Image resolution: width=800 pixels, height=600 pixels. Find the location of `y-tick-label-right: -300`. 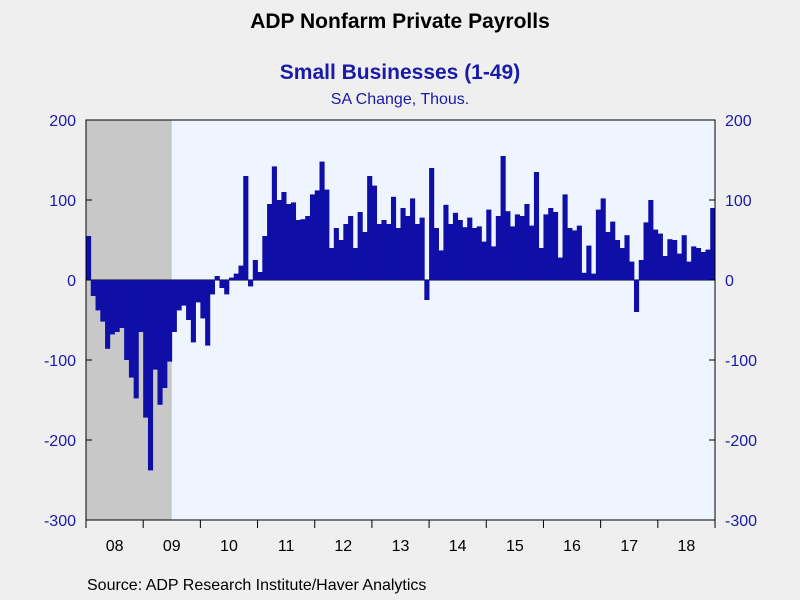

y-tick-label-right: -300 is located at coordinates (741, 521).